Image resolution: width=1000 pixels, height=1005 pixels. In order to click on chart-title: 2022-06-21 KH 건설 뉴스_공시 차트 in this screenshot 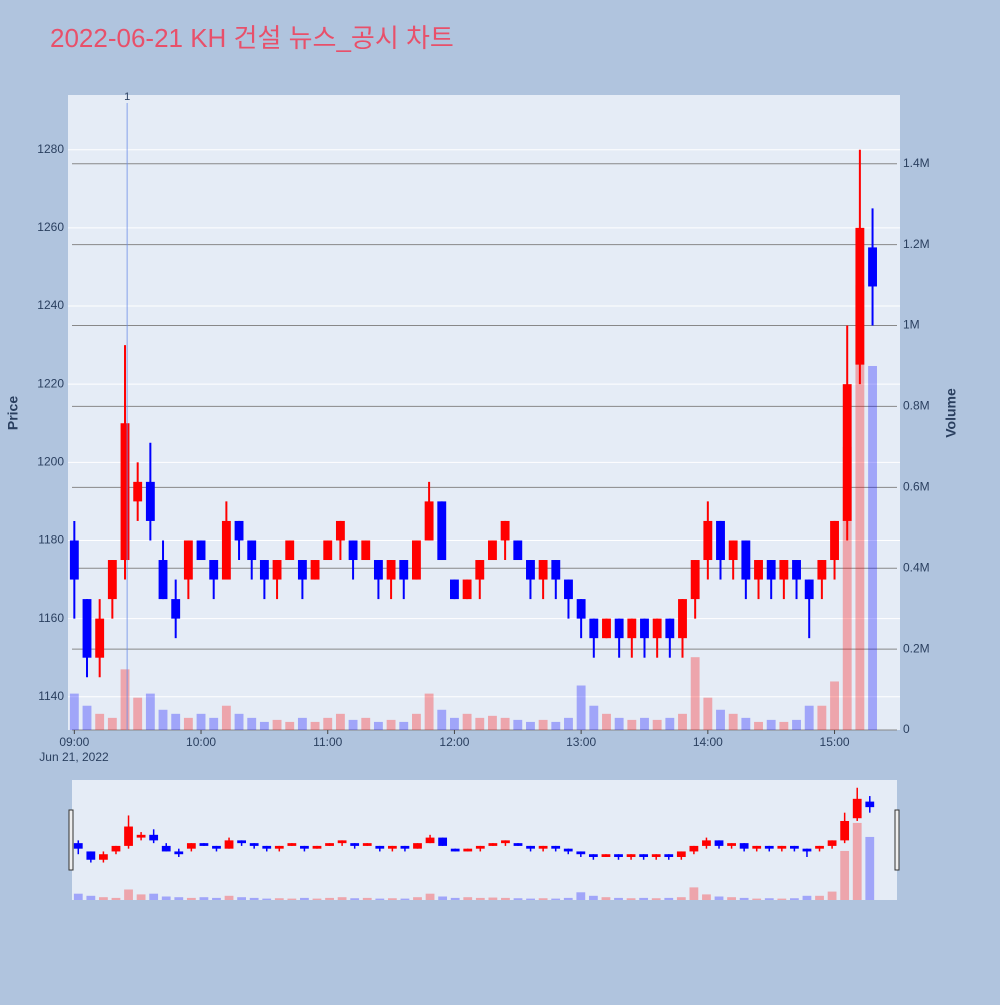, I will do `click(252, 38)`.